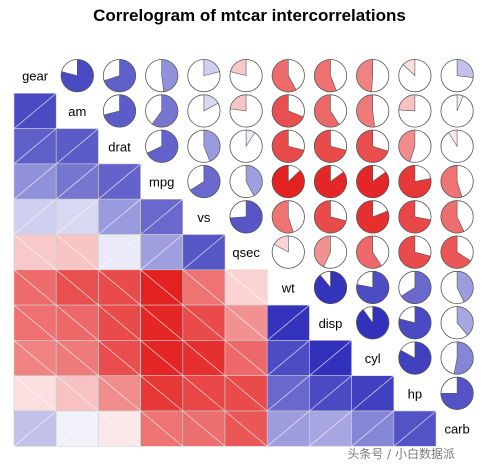 The width and height of the screenshot is (499, 470). What do you see at coordinates (415, 358) in the screenshot?
I see `pie-slice-cyl-hp` at bounding box center [415, 358].